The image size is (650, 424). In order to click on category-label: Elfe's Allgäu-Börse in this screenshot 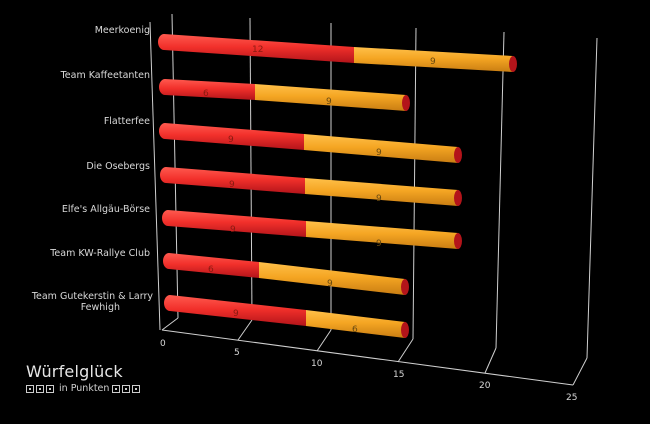, I will do `click(105, 209)`.